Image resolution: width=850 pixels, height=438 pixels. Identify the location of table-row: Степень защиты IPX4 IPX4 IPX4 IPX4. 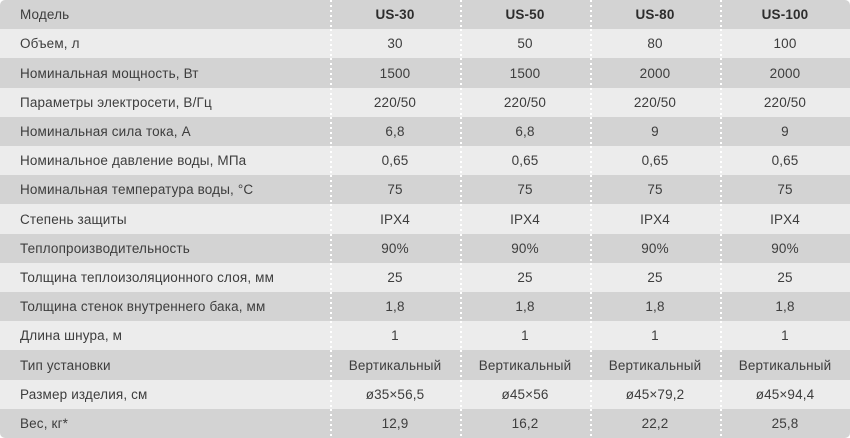
(425, 219).